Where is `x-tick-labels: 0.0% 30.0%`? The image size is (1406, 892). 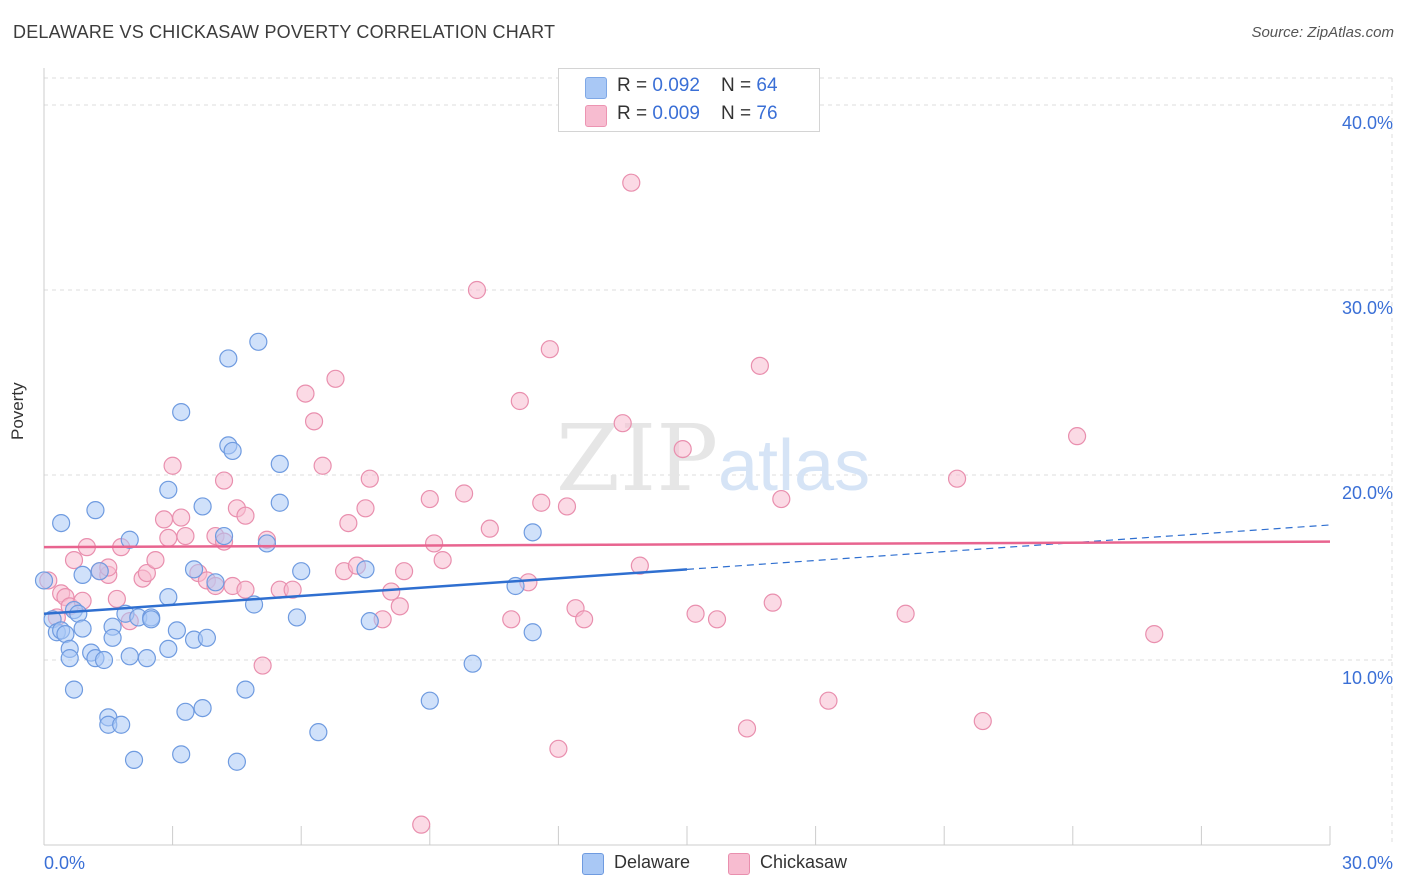
x-tick-labels: 0.0% 30.0% is located at coordinates (718, 863).